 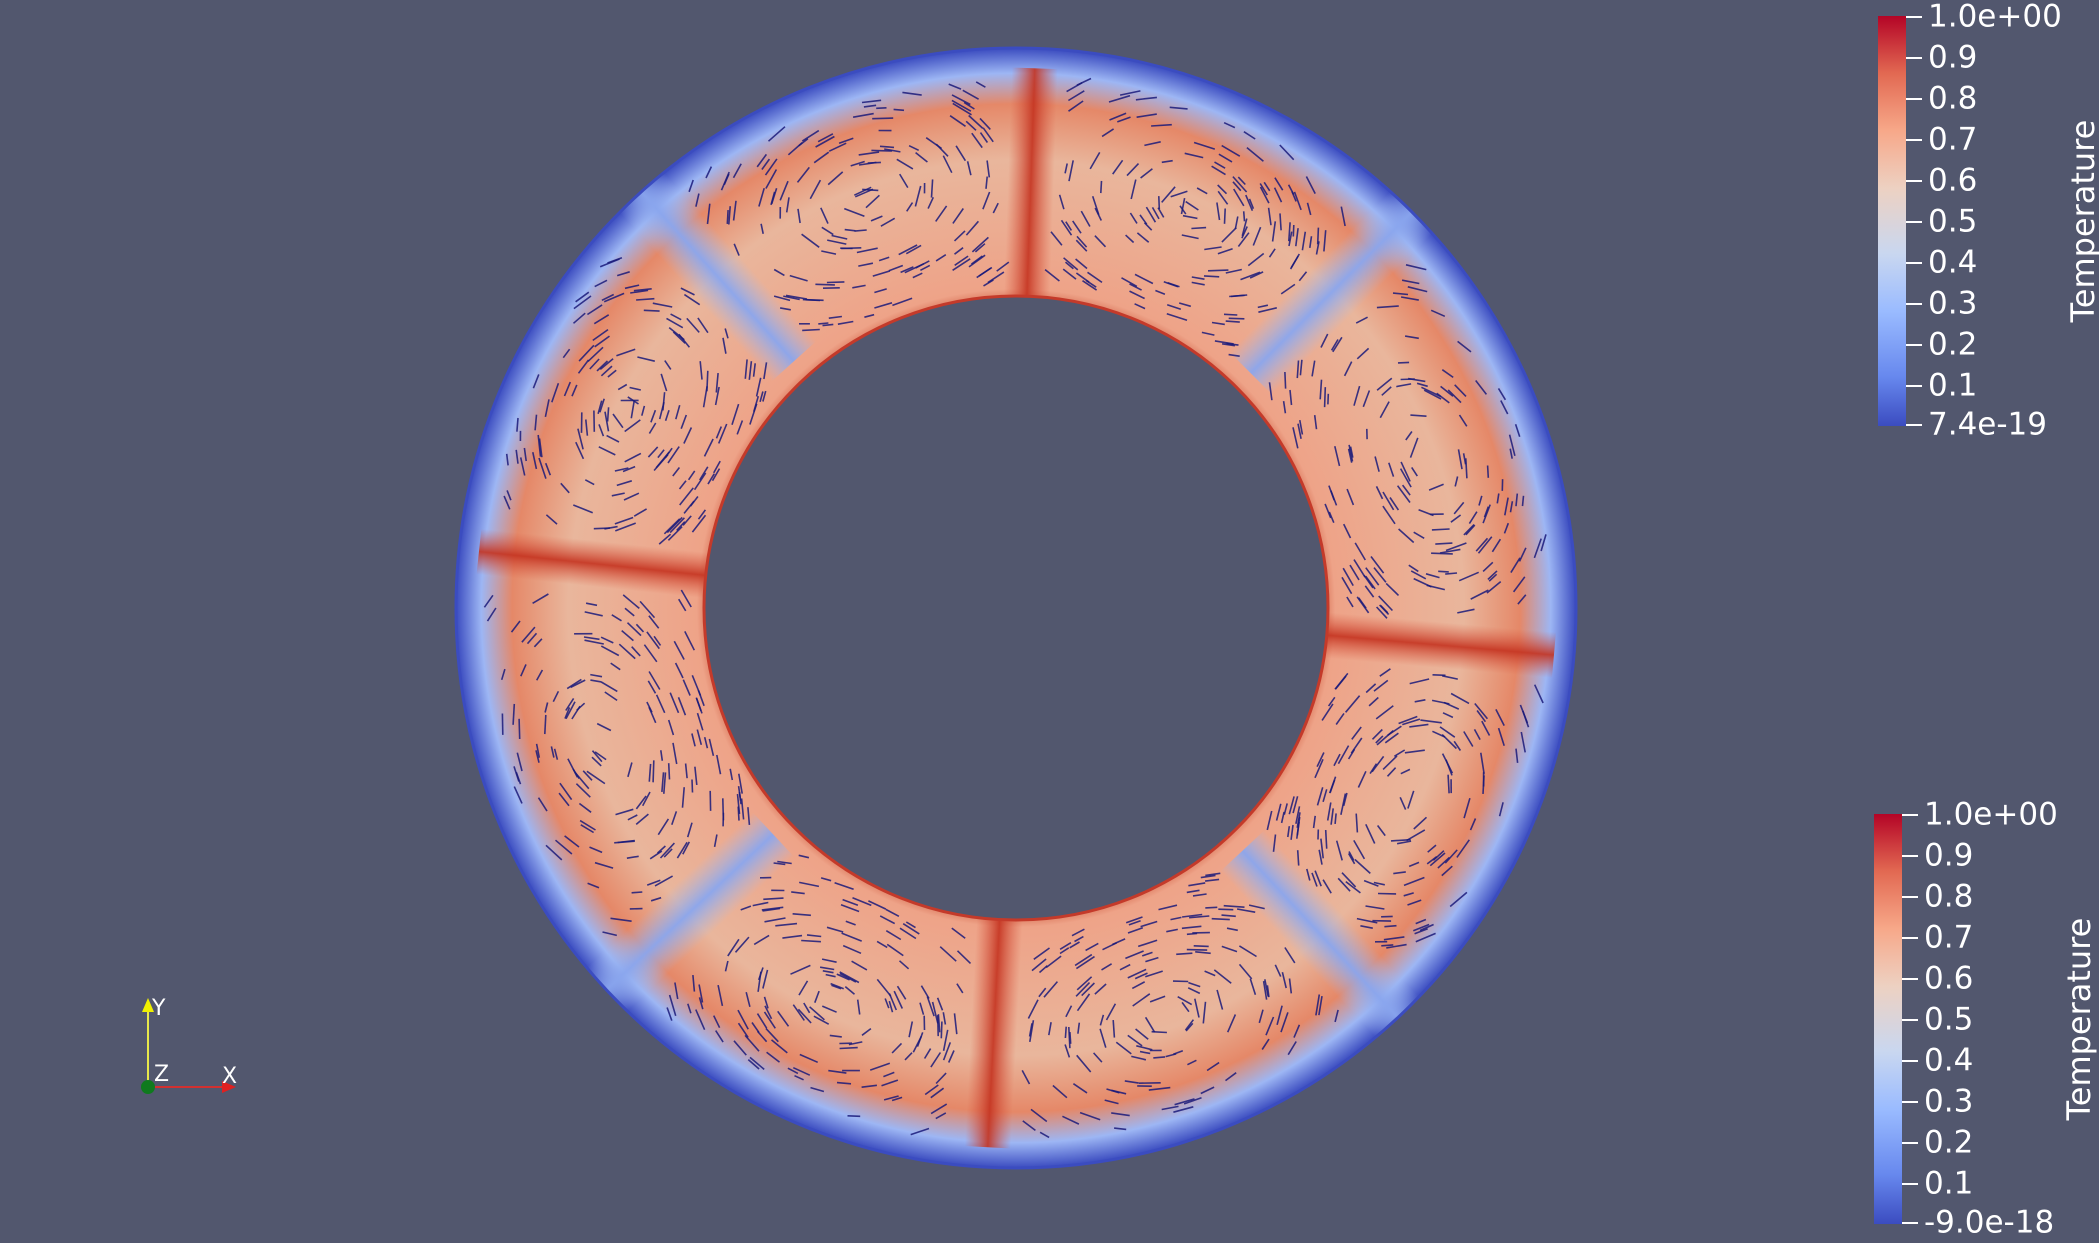 What do you see at coordinates (195, 1050) in the screenshot?
I see `orientation-axes: Y X Z` at bounding box center [195, 1050].